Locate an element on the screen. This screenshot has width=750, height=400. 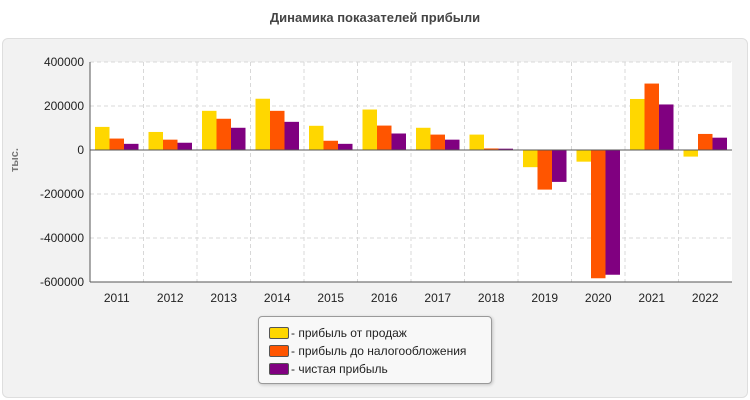
bar-2022-s2 is located at coordinates (719, 143).